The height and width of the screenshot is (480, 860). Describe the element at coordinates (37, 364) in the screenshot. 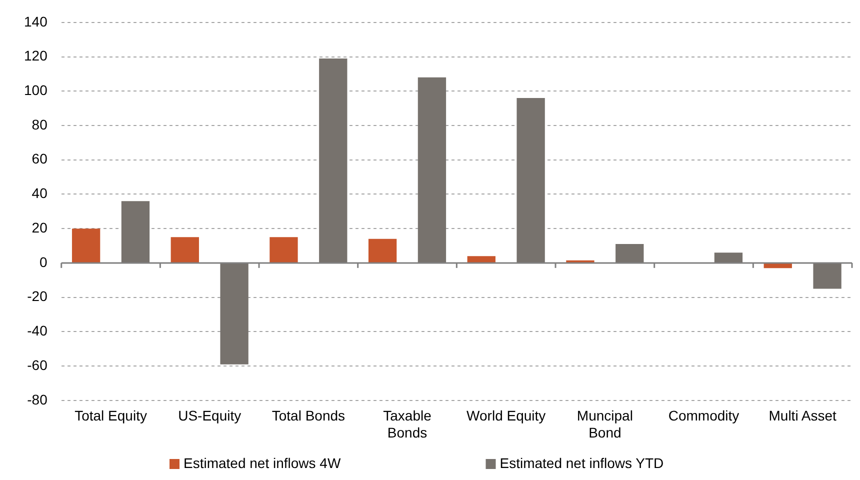

I see `y-tick-label: -60` at that location.